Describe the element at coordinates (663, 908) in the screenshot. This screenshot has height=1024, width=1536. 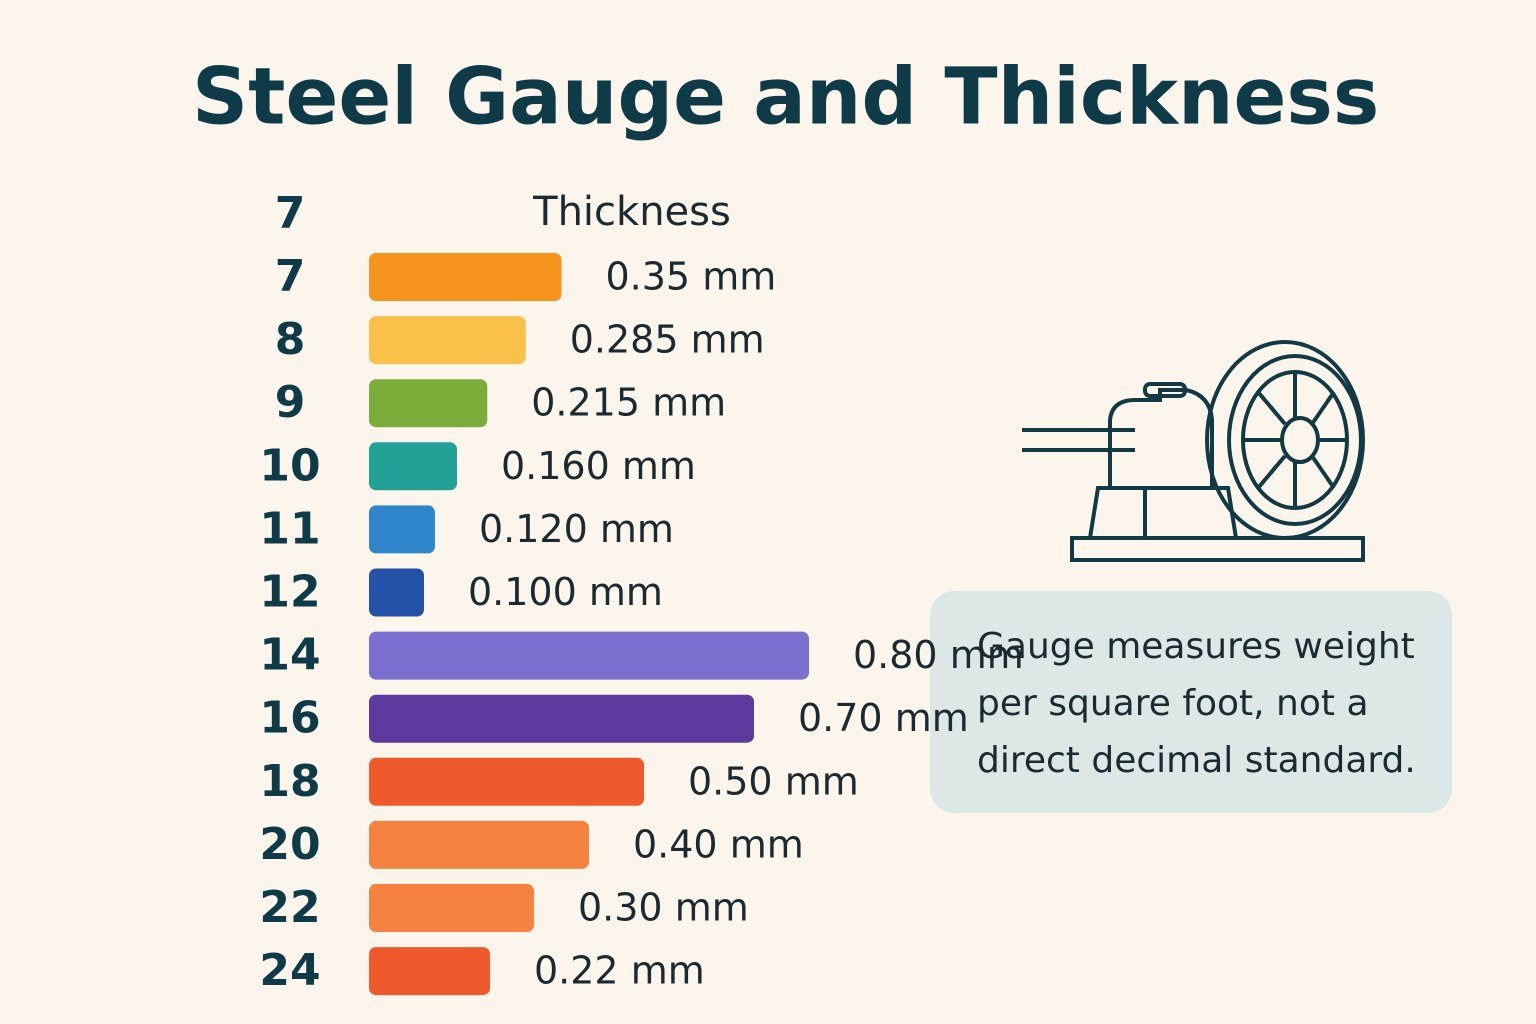
I see `value-label: 0.30 mm` at that location.